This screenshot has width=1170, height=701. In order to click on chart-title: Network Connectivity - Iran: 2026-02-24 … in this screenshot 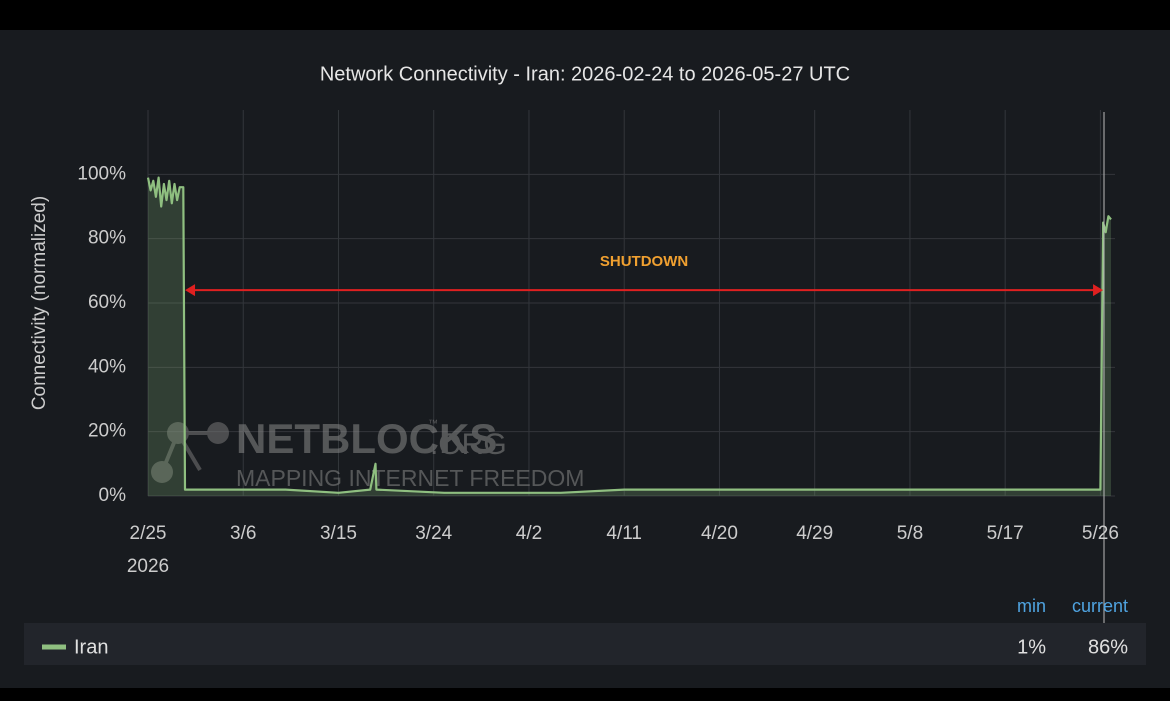, I will do `click(585, 74)`.